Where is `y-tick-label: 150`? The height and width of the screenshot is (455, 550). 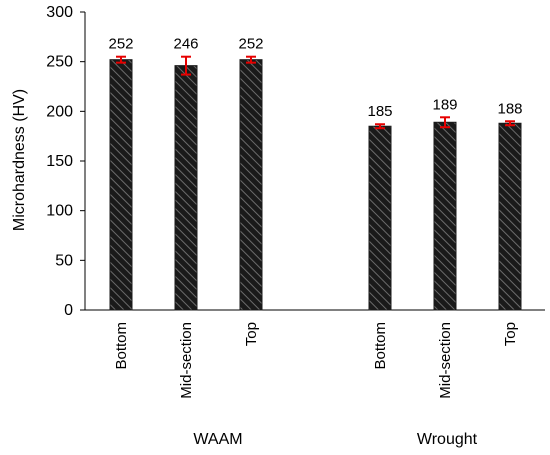 y-tick-label: 150 is located at coordinates (59, 161).